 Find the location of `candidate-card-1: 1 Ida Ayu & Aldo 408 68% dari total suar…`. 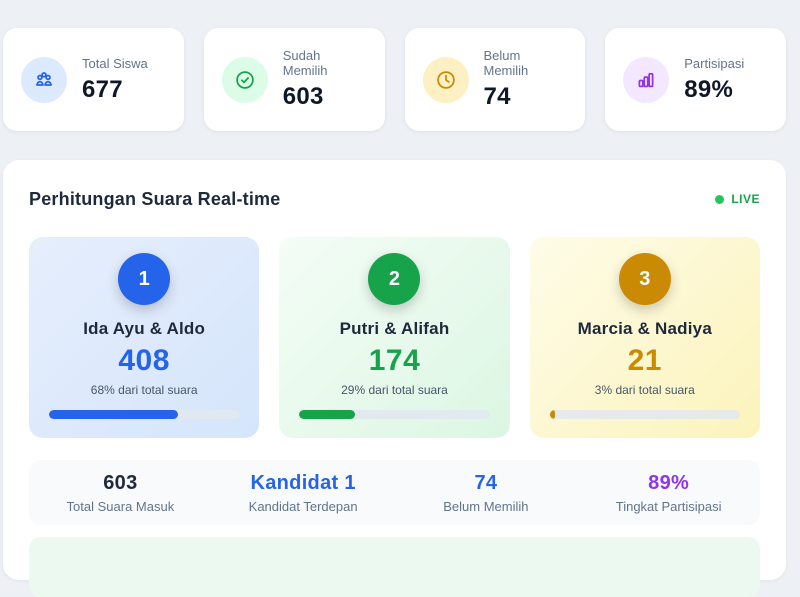

candidate-card-1: 1 Ida Ayu & Aldo 408 68% dari total suar… is located at coordinates (144, 337).